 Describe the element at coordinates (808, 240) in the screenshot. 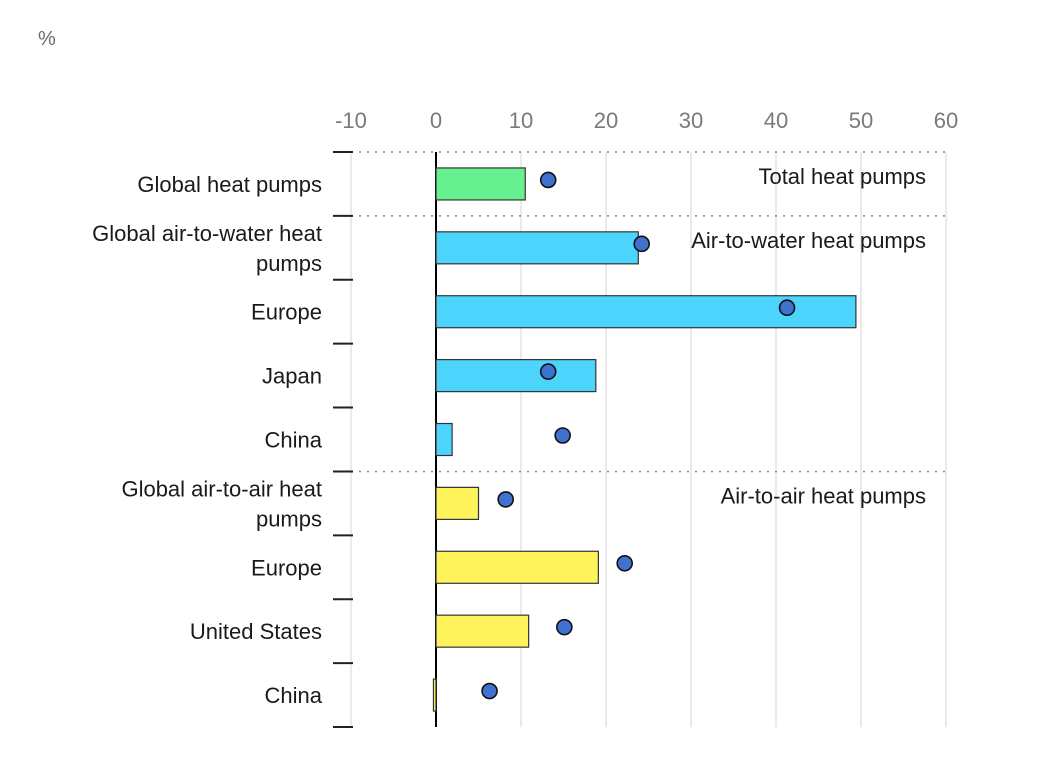

I see `group-label: Air-to-water heat pumps` at that location.